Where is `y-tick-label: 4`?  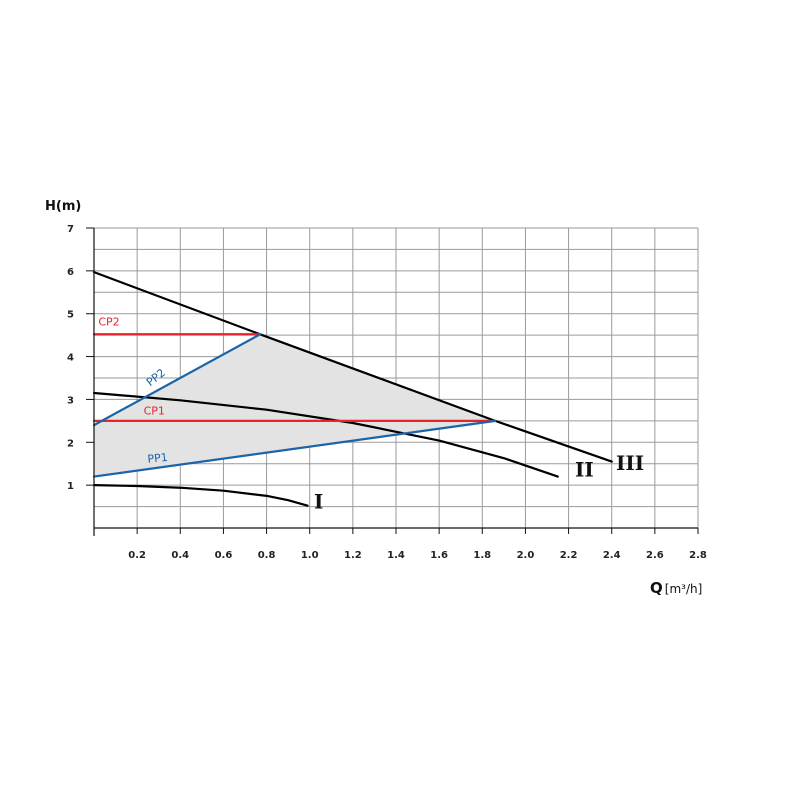 y-tick-label: 4 is located at coordinates (70, 358).